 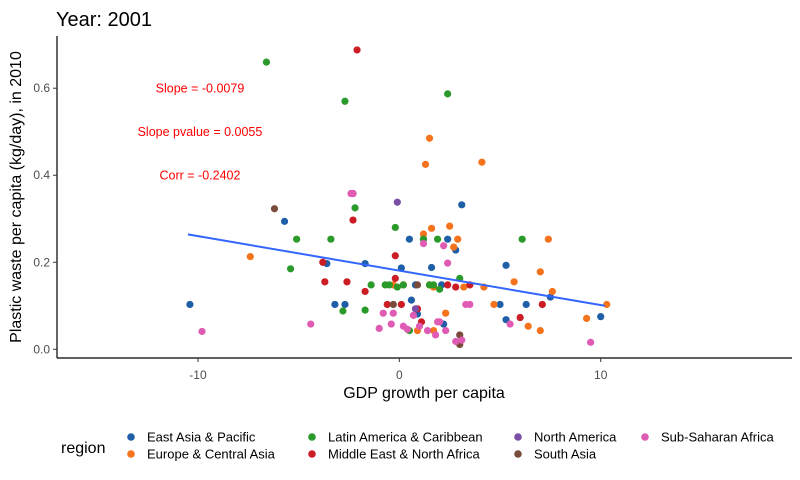 What do you see at coordinates (404, 454) in the screenshot?
I see `legend-label: Middle East & North Africa` at bounding box center [404, 454].